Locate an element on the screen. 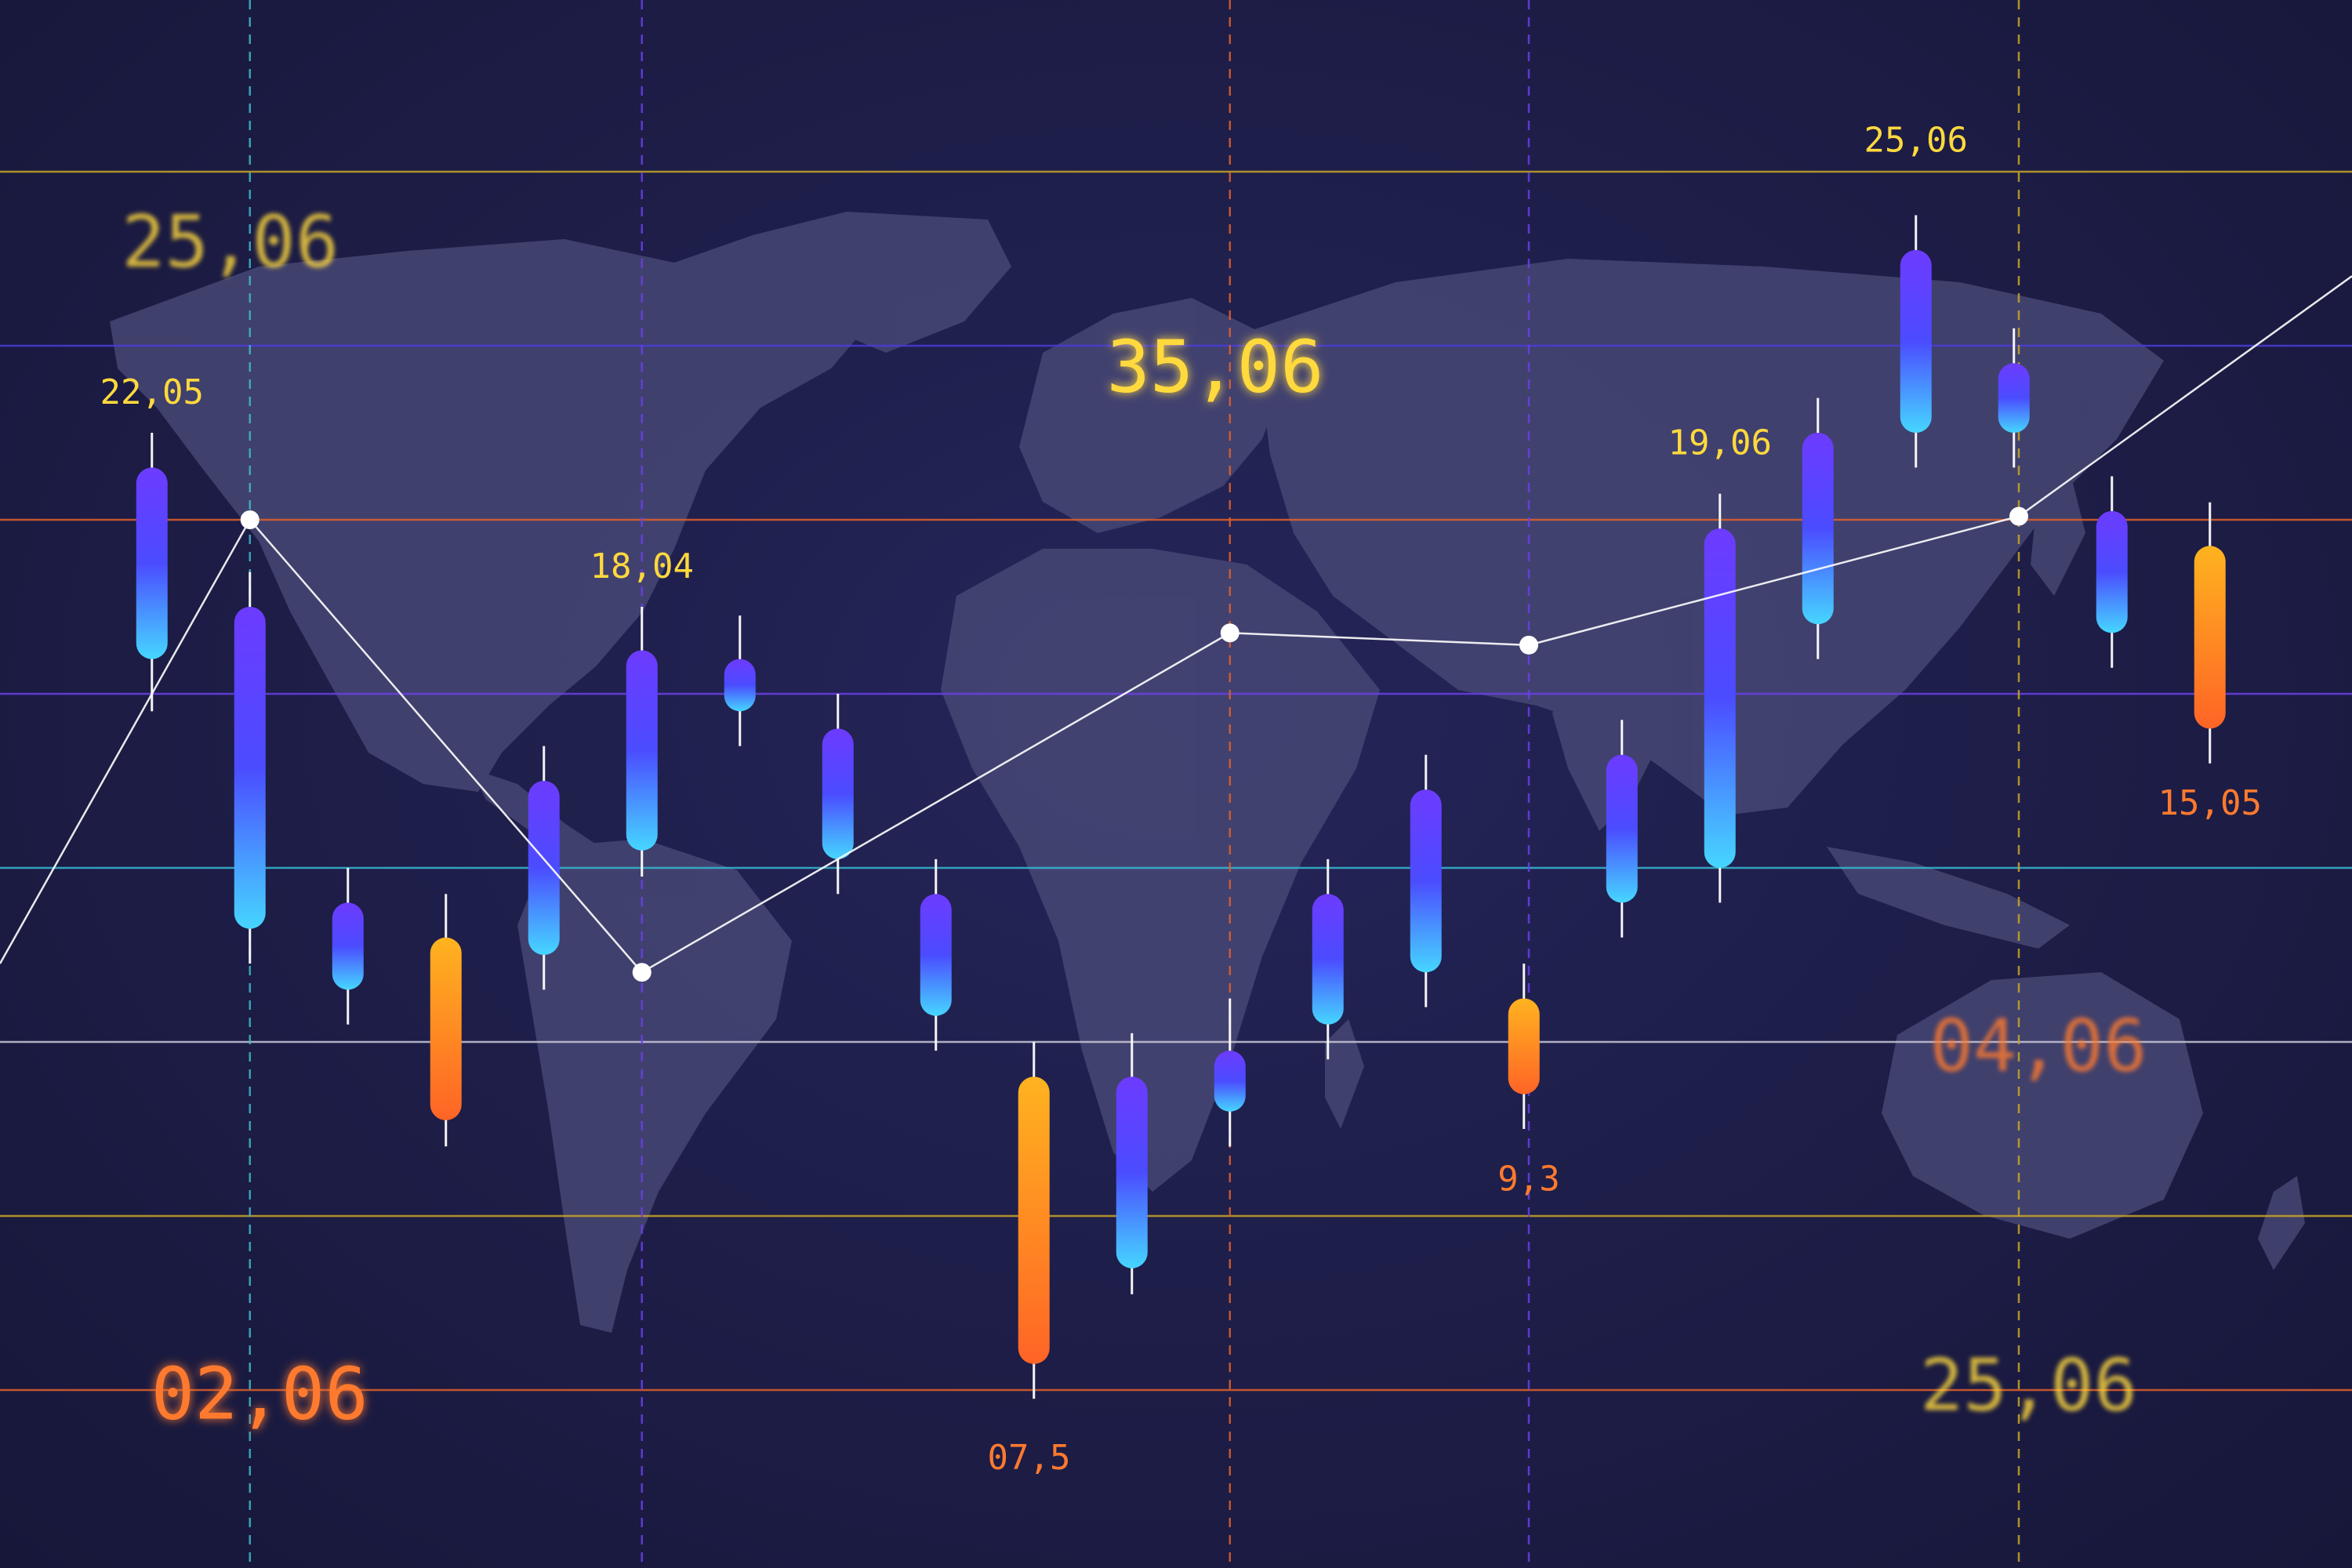  annotation-label: 35,06 is located at coordinates (1215, 367).